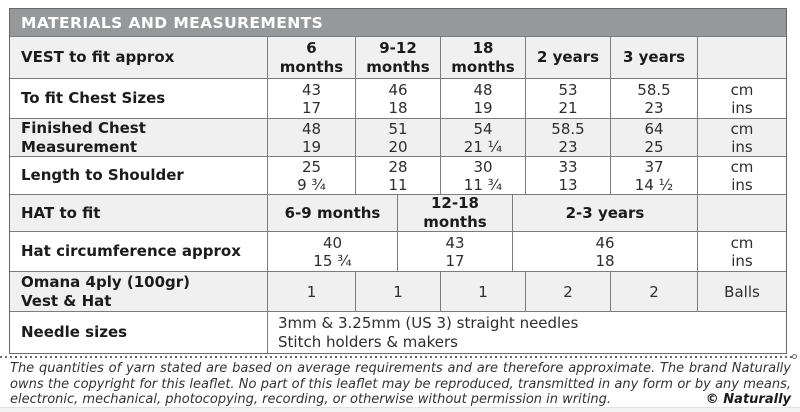 The height and width of the screenshot is (412, 800). Describe the element at coordinates (61, 212) in the screenshot. I see `row-label-hat-to-fit: HAT to fit` at that location.